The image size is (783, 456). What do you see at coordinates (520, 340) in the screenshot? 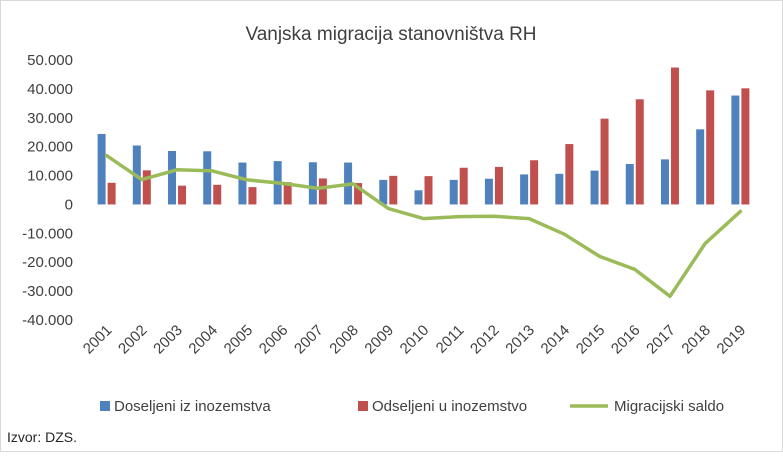
I see `x-tick-label: 2013` at bounding box center [520, 340].